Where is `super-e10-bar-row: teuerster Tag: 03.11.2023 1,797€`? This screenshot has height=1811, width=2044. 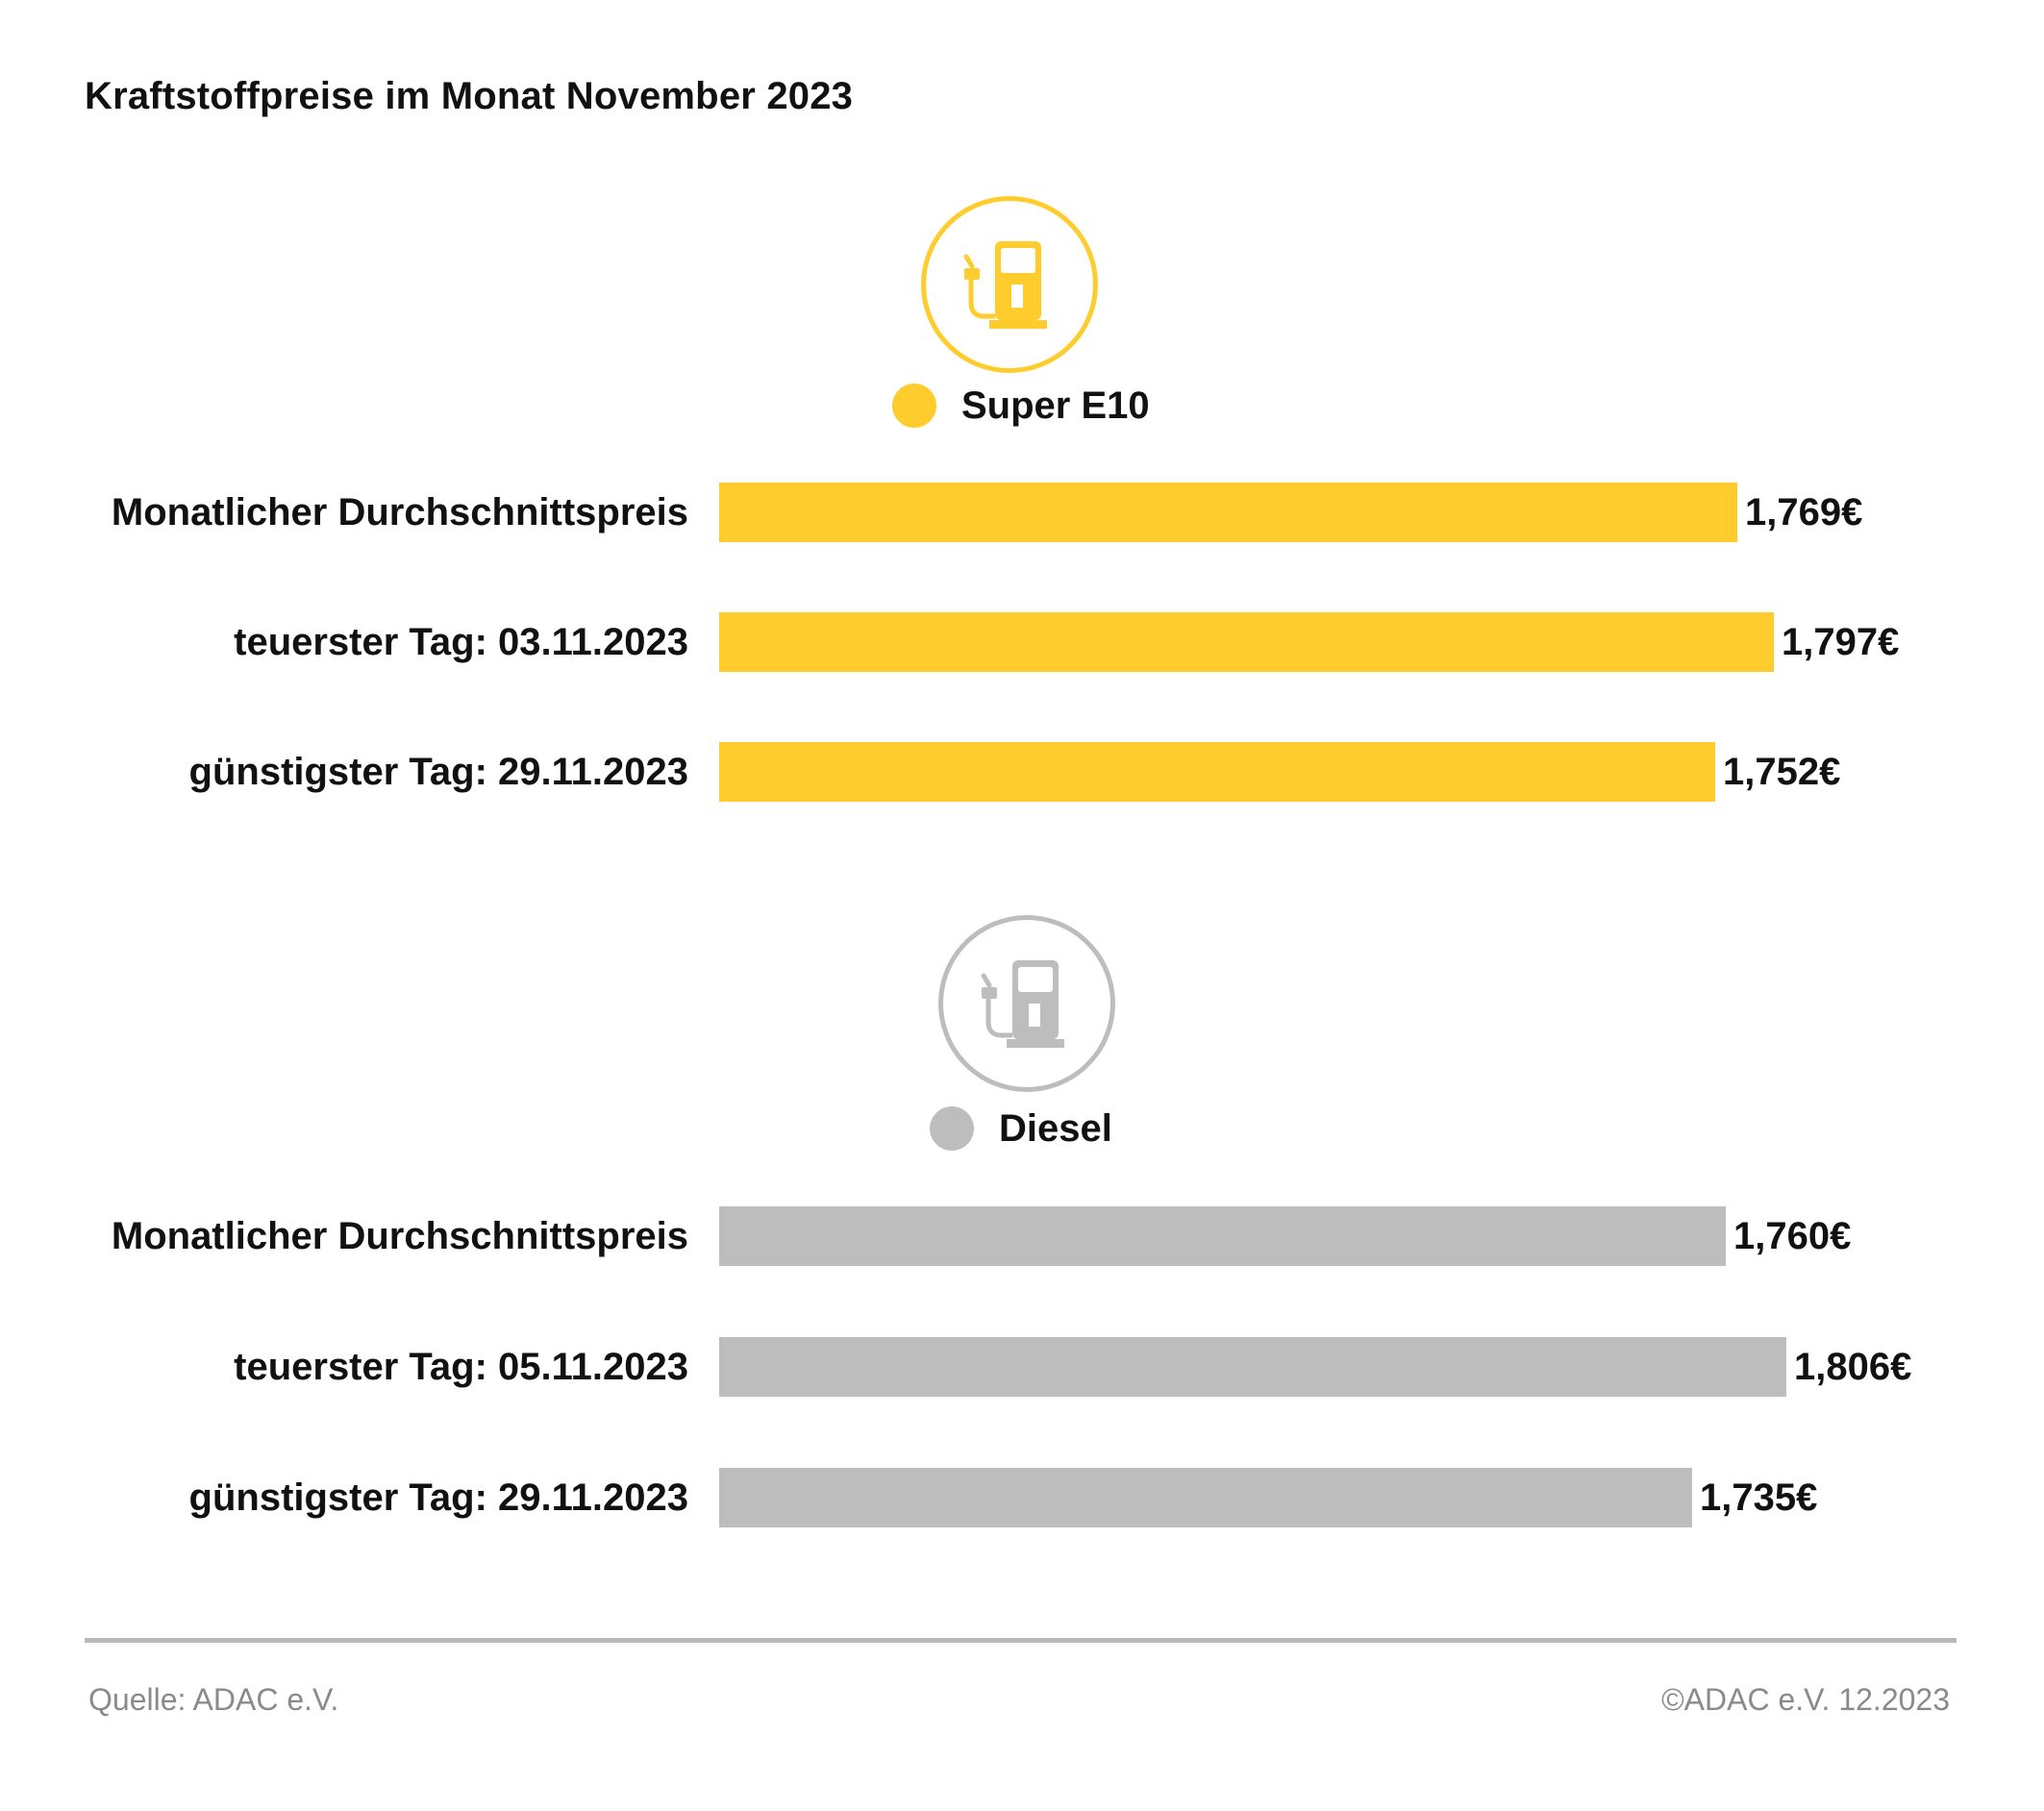
super-e10-bar-row: teuerster Tag: 03.11.2023 1,797€ is located at coordinates (1022, 642).